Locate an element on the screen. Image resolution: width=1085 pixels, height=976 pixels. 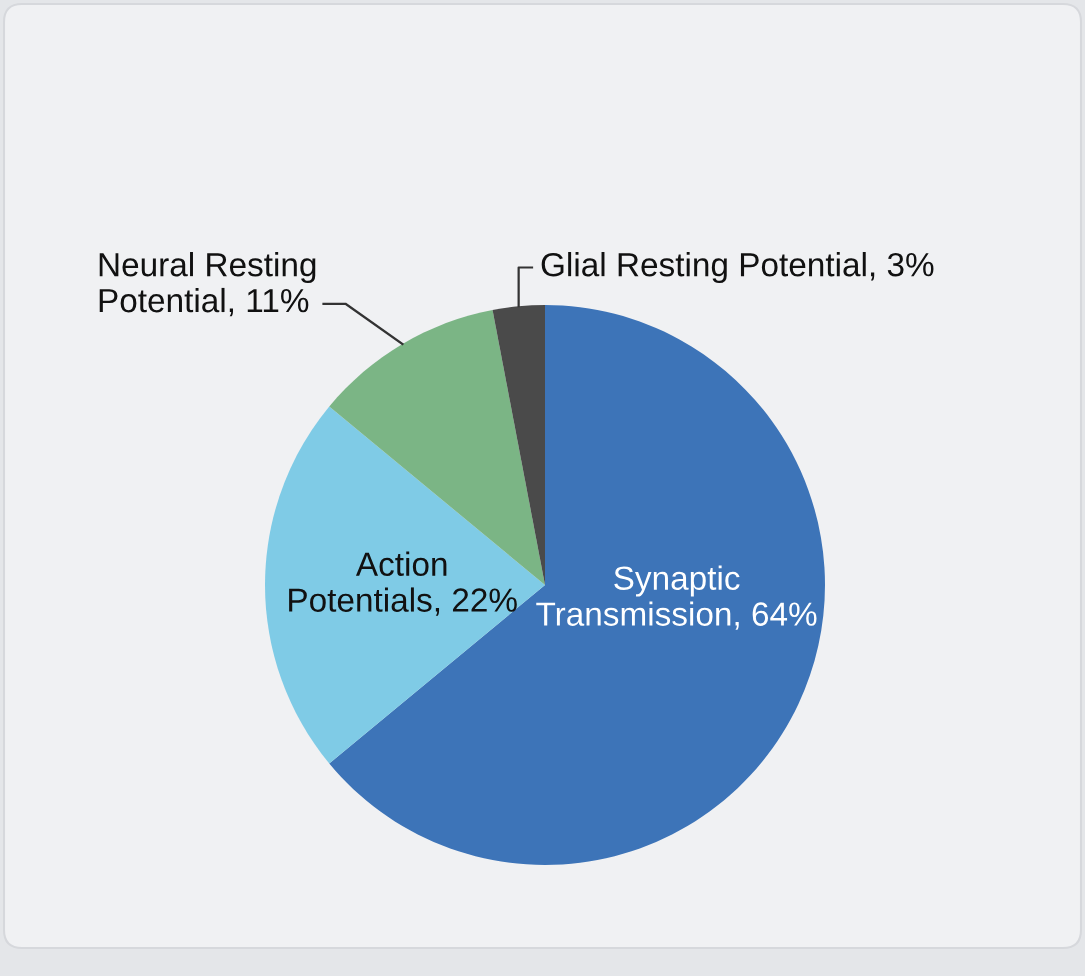
slice-label: Neural Resting Potential, 11% is located at coordinates (207, 284).